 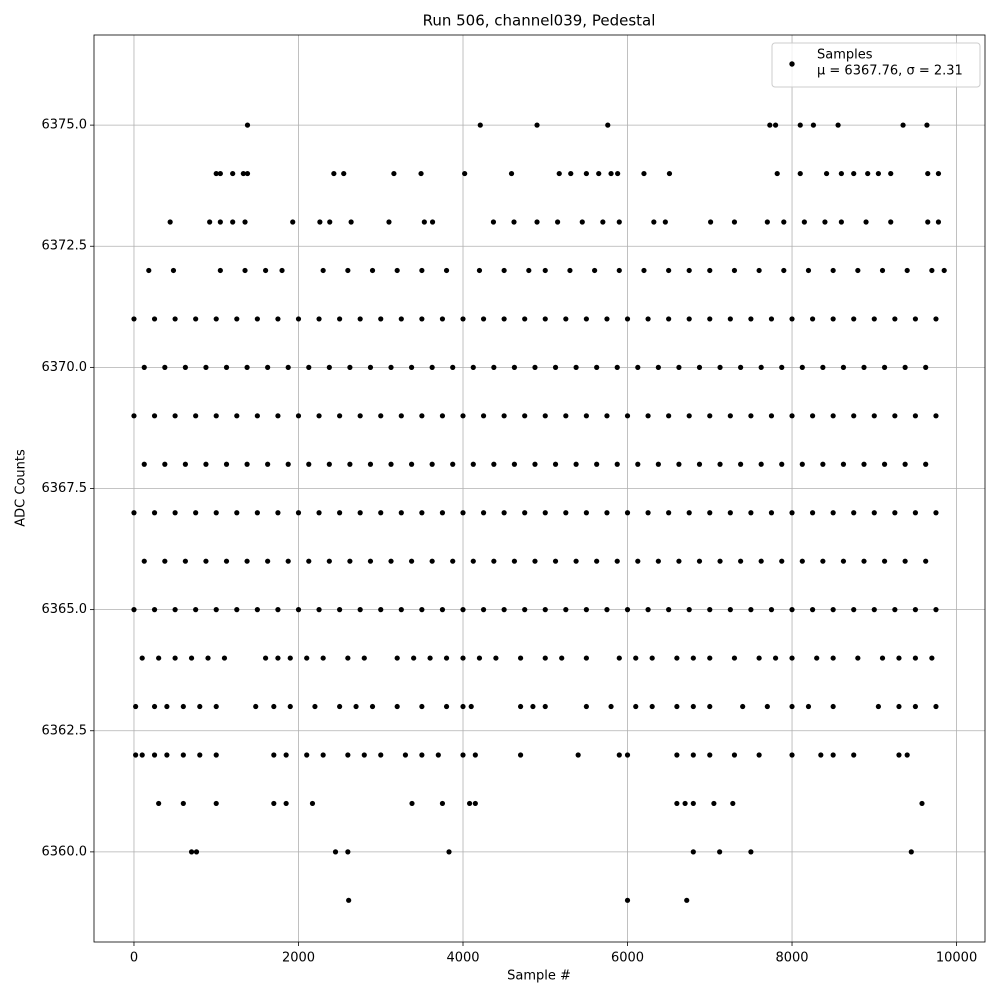 I want to click on legend-marker, so click(x=792, y=64).